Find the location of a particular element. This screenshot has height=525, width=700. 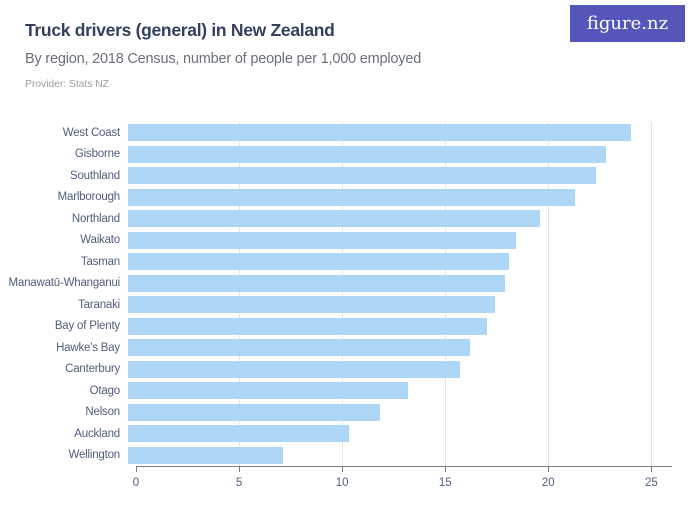

chart-row: Hawke's Bay is located at coordinates (350, 348).